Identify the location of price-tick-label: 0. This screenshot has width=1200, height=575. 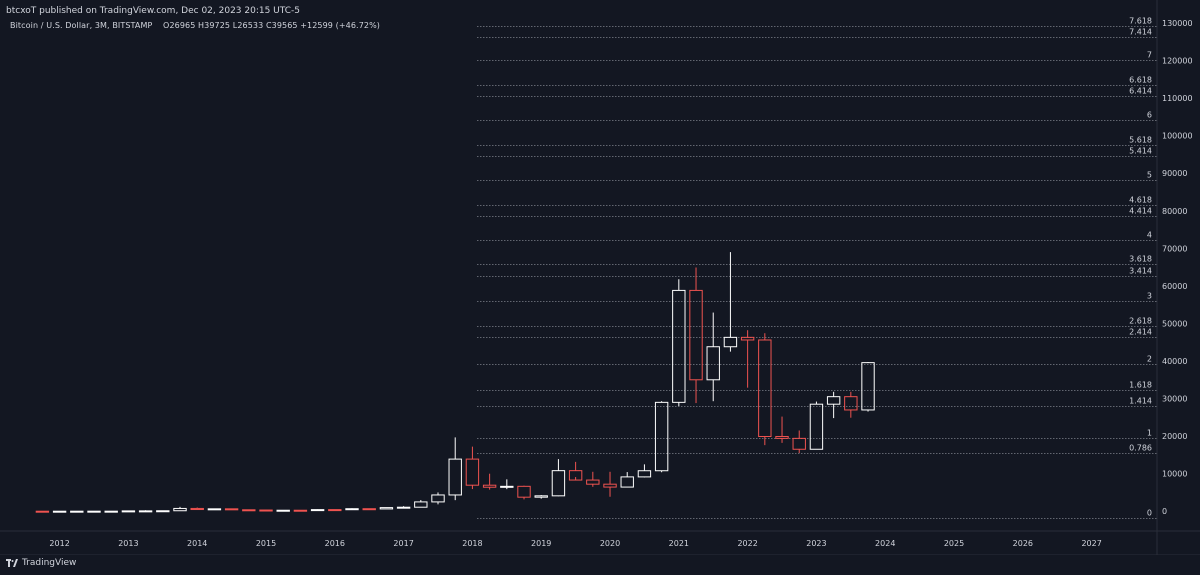
(1164, 511).